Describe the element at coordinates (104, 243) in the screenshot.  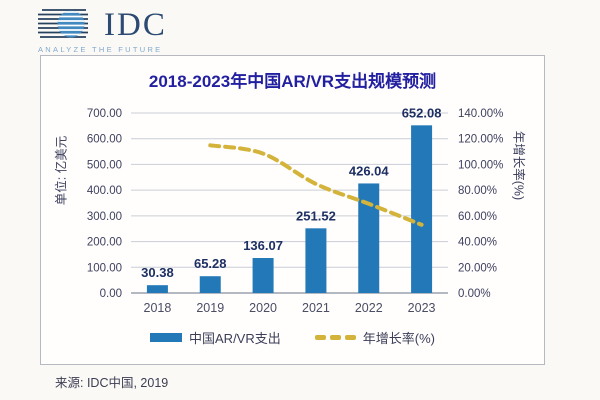
I see `left-tick-label: 200.00` at that location.